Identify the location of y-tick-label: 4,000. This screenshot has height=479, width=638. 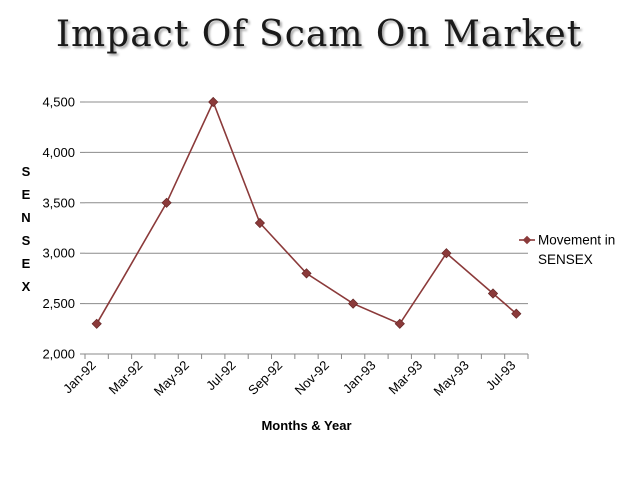
(58, 152).